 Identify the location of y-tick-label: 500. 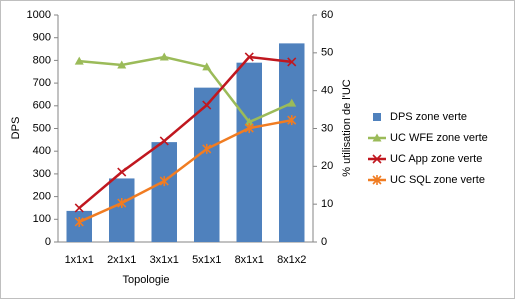
(42, 128).